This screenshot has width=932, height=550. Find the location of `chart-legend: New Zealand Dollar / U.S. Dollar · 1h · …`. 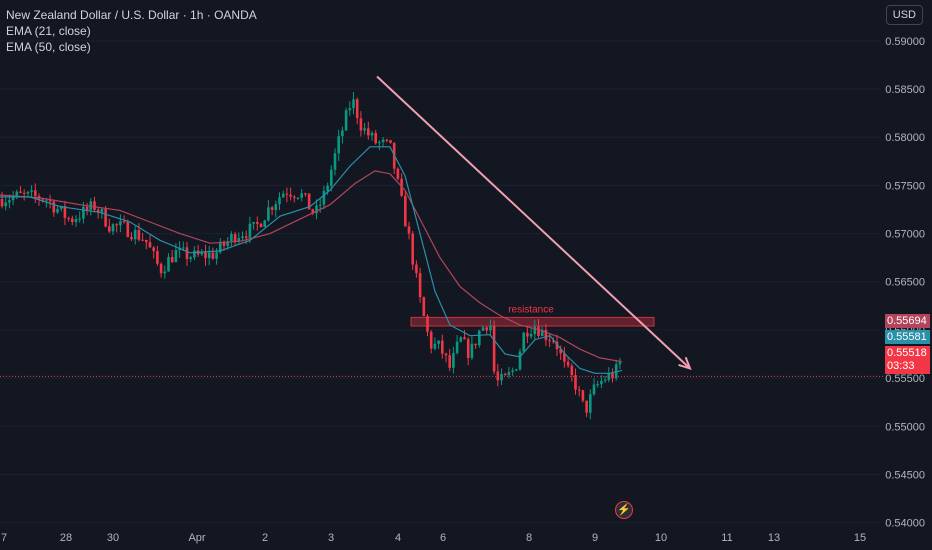

chart-legend: New Zealand Dollar / U.S. Dollar · 1h · … is located at coordinates (131, 31).